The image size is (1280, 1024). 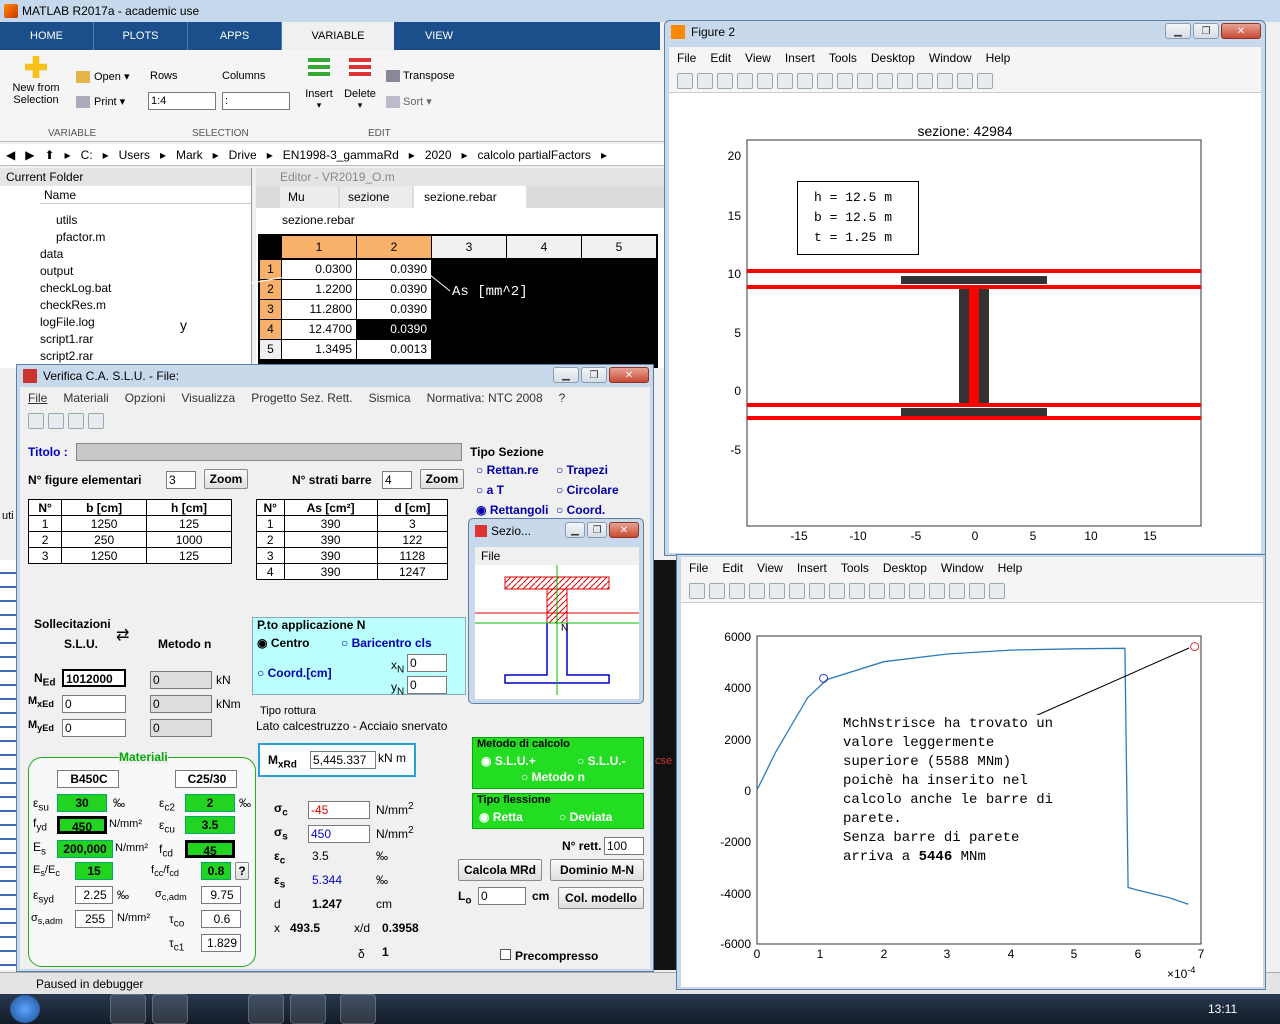 I want to click on folder-data: data, so click(x=52, y=254).